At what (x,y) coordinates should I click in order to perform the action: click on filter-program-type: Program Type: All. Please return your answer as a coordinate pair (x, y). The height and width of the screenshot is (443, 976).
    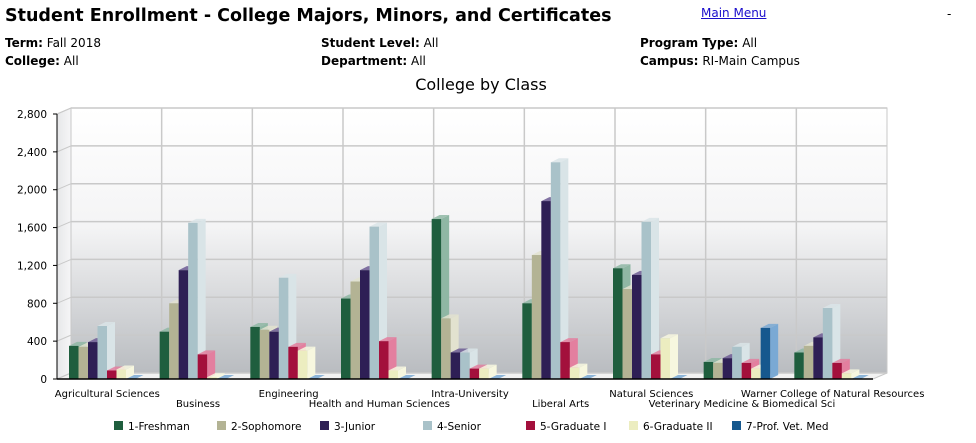
    Looking at the image, I should click on (698, 43).